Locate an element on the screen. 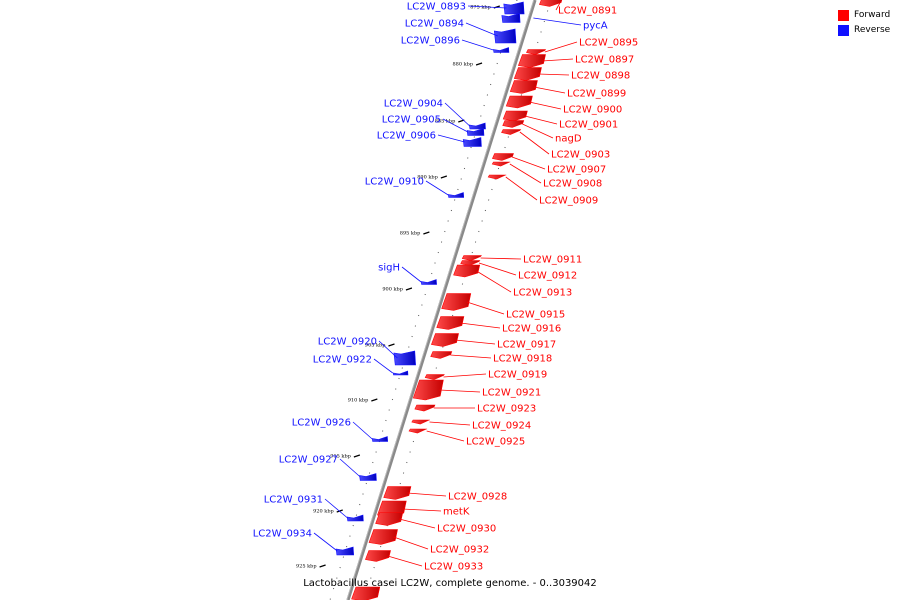 Image resolution: width=900 pixels, height=600 pixels. gene-label-lc2w-0924: LC2W_0924 is located at coordinates (501, 426).